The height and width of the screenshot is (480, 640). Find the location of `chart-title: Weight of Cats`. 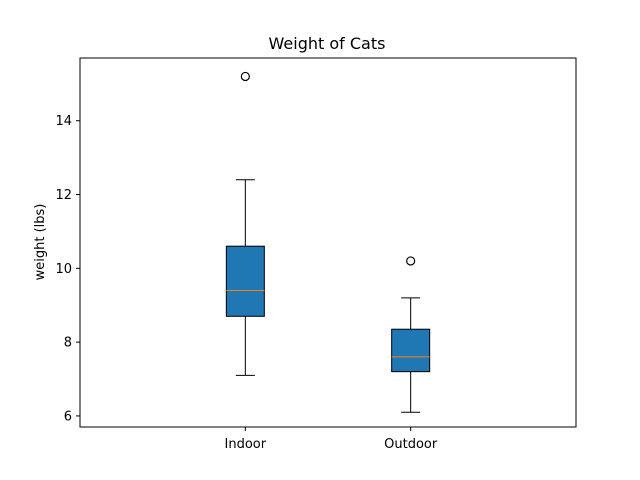

chart-title: Weight of Cats is located at coordinates (327, 43).